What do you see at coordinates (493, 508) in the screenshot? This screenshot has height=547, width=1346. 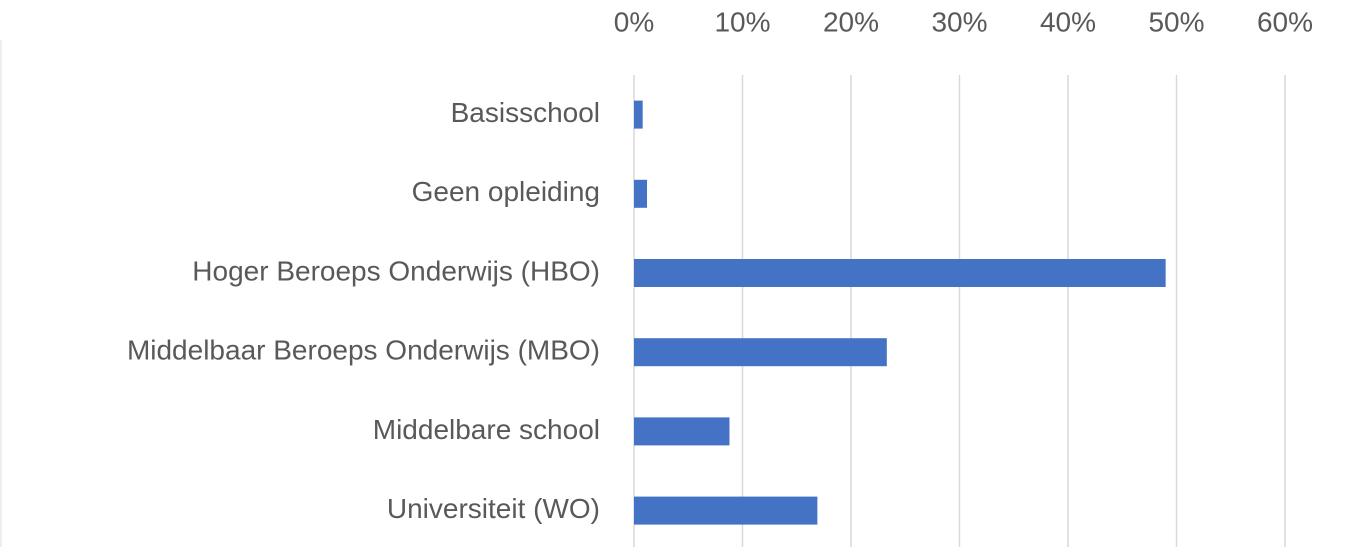 I see `y-tick-label: Universiteit (WO)` at bounding box center [493, 508].